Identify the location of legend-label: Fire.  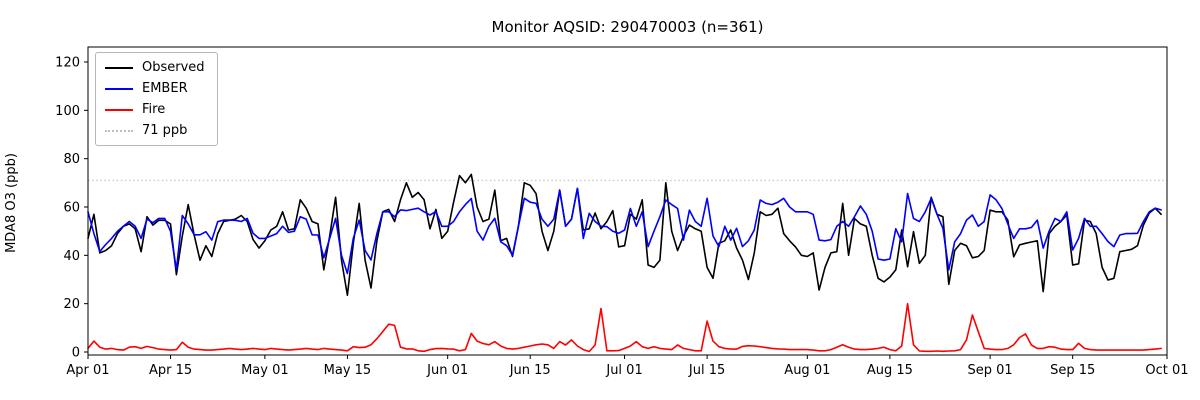
(154, 109).